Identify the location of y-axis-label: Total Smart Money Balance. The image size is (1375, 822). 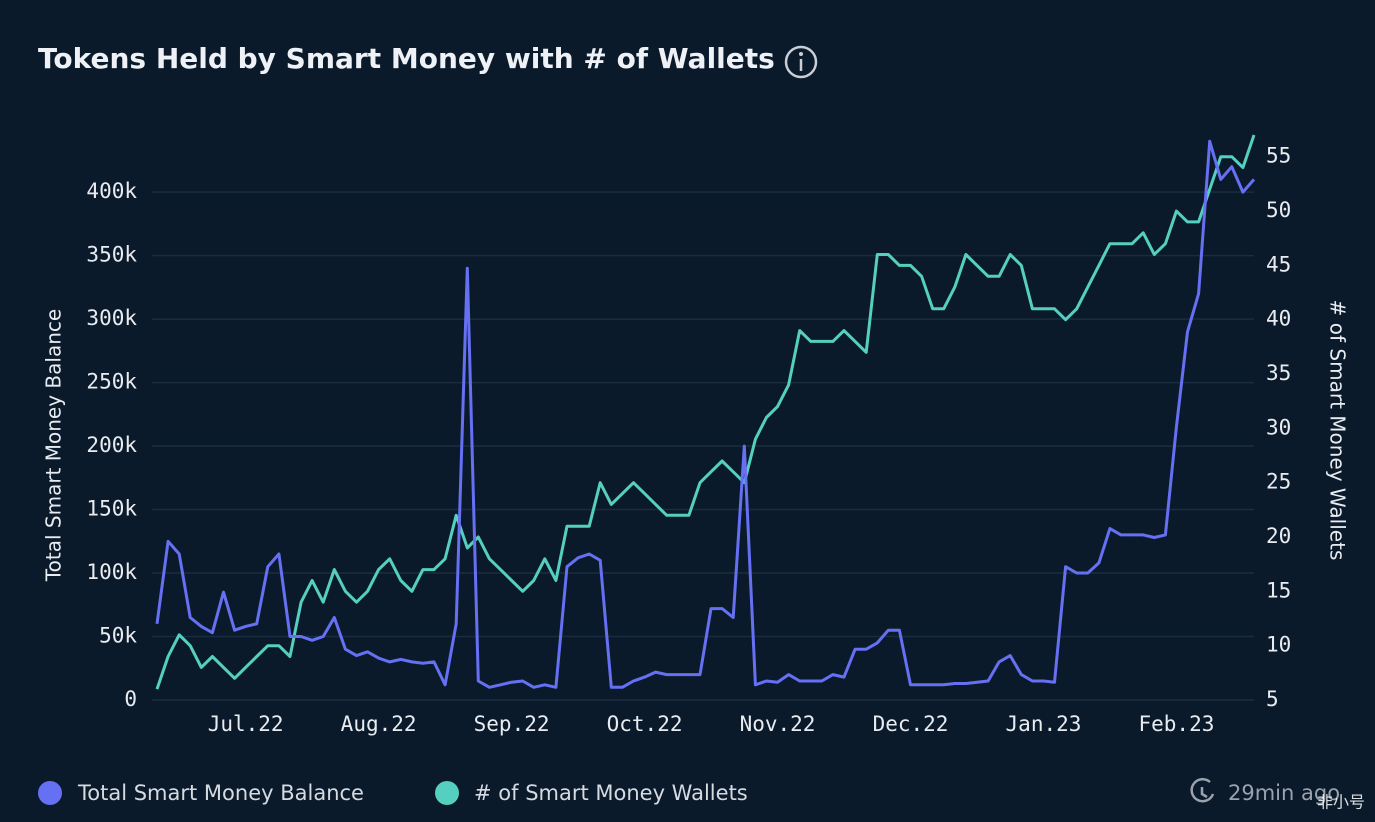
(54, 445).